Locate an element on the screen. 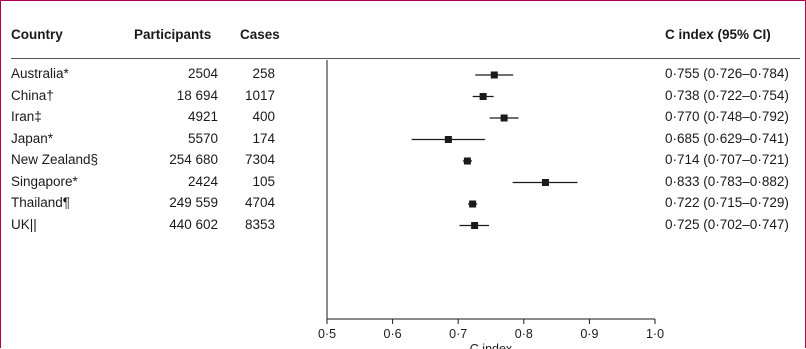 This screenshot has height=349, width=806. row-ci-text: 0·738 (0·722–0·754) is located at coordinates (727, 95).